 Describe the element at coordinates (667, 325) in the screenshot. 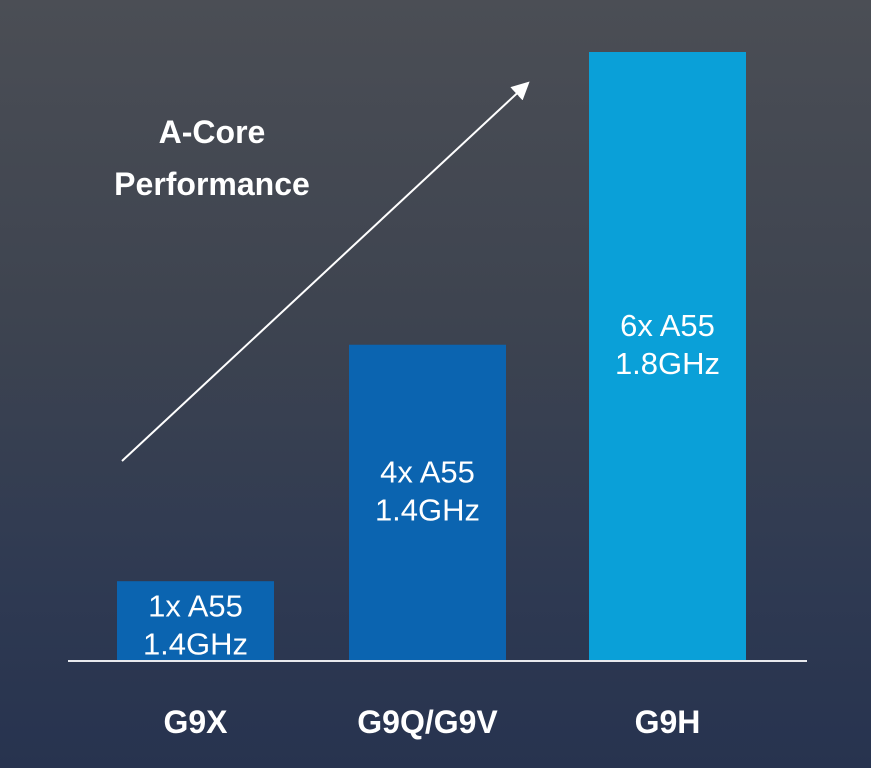

I see `bar-3-label-line-1: 6x A55` at that location.